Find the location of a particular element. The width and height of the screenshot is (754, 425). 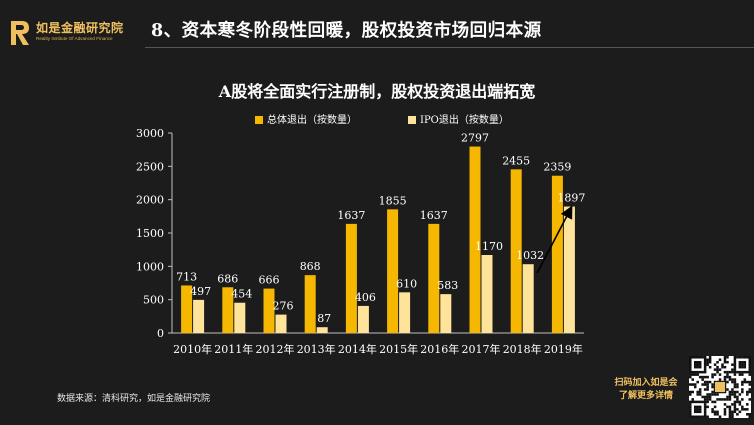

data-label-ipo: 406 is located at coordinates (365, 297).